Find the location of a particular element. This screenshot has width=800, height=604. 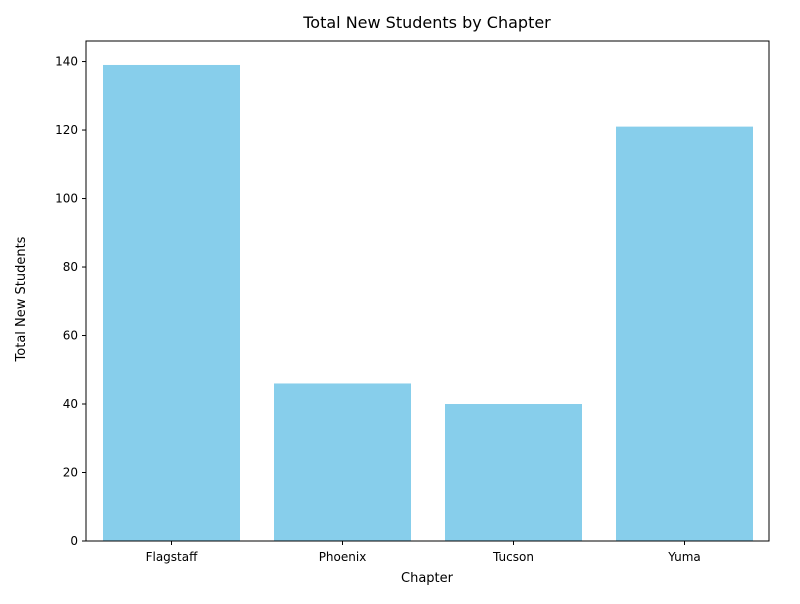

y-tick-label: 100 is located at coordinates (66, 199).